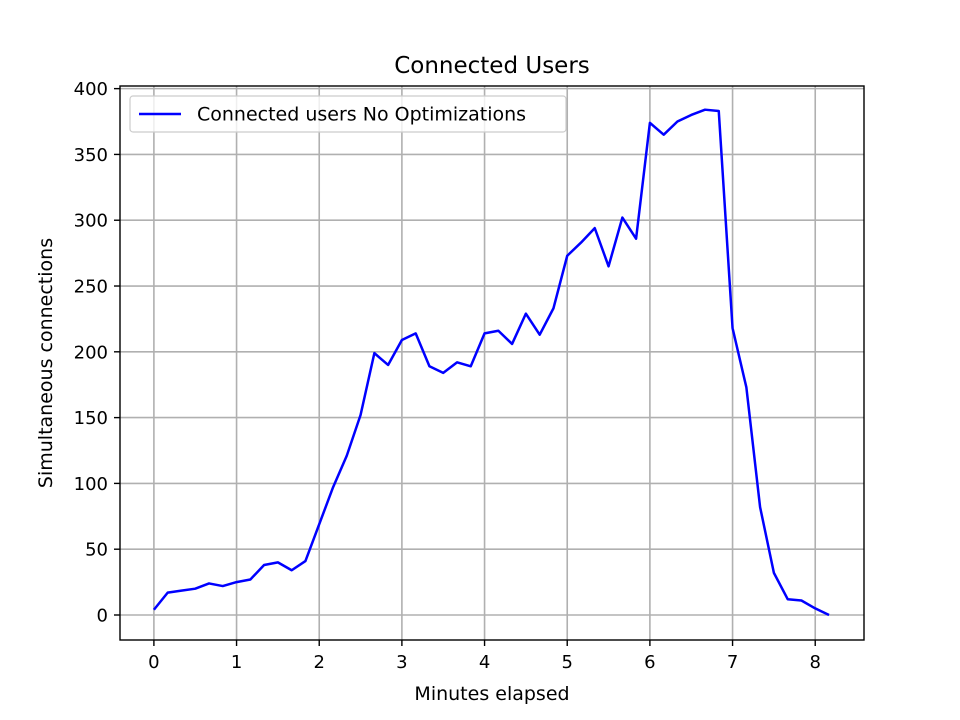 The height and width of the screenshot is (720, 960). I want to click on x-tick-label: 6, so click(649, 662).